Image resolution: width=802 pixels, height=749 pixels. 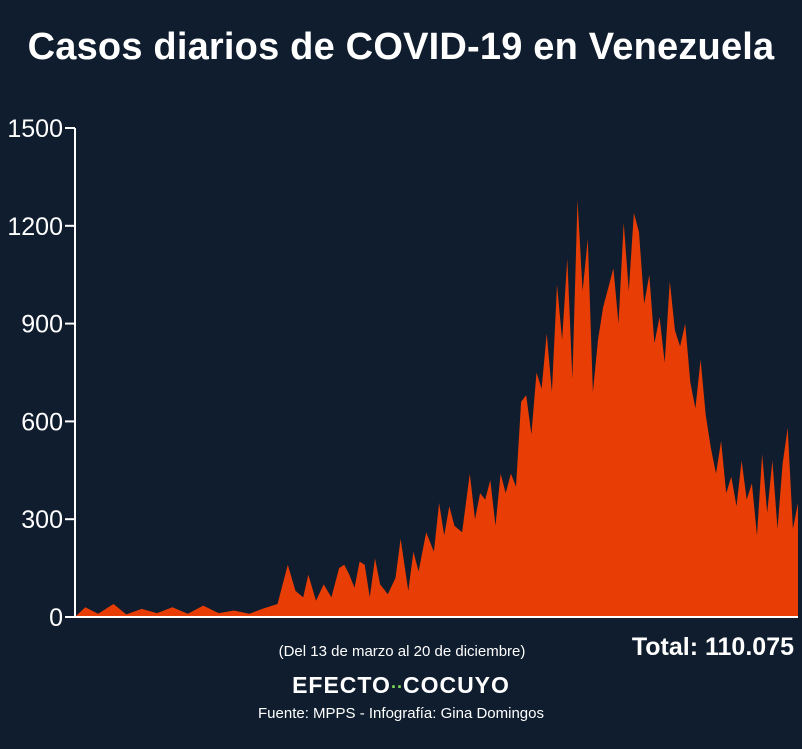 What do you see at coordinates (35, 227) in the screenshot?
I see `y-tick-label-1200: 1200` at bounding box center [35, 227].